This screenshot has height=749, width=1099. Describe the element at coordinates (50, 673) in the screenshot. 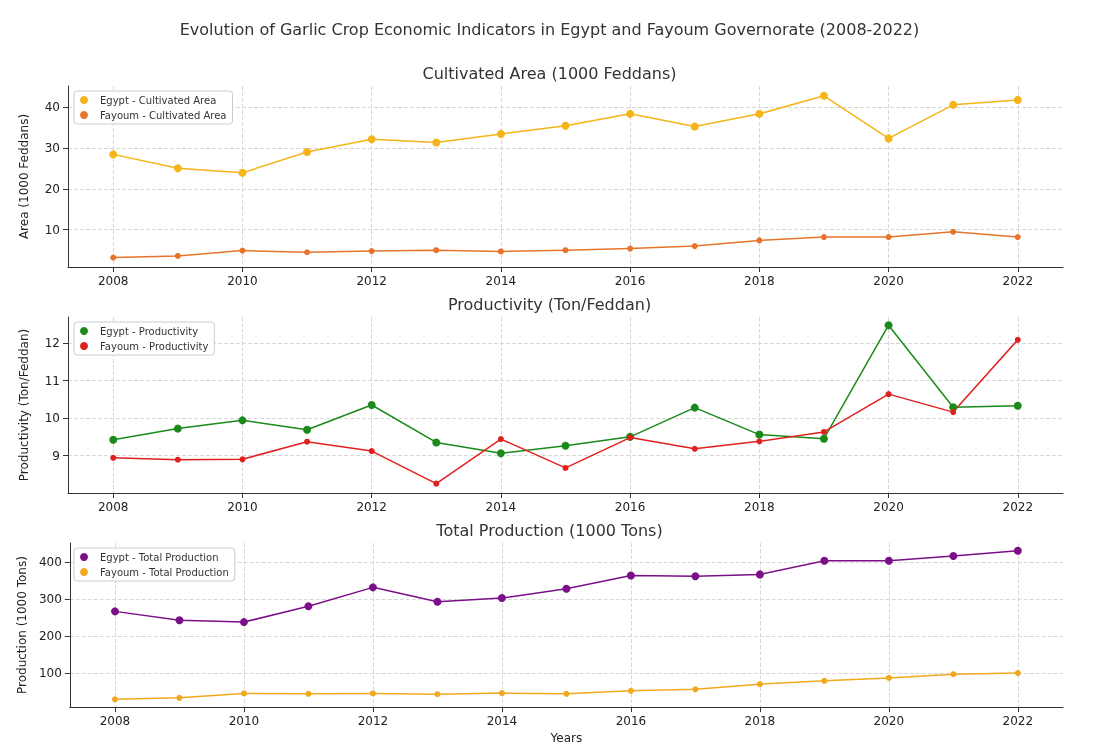

I see `y-tick-label: 100` at that location.